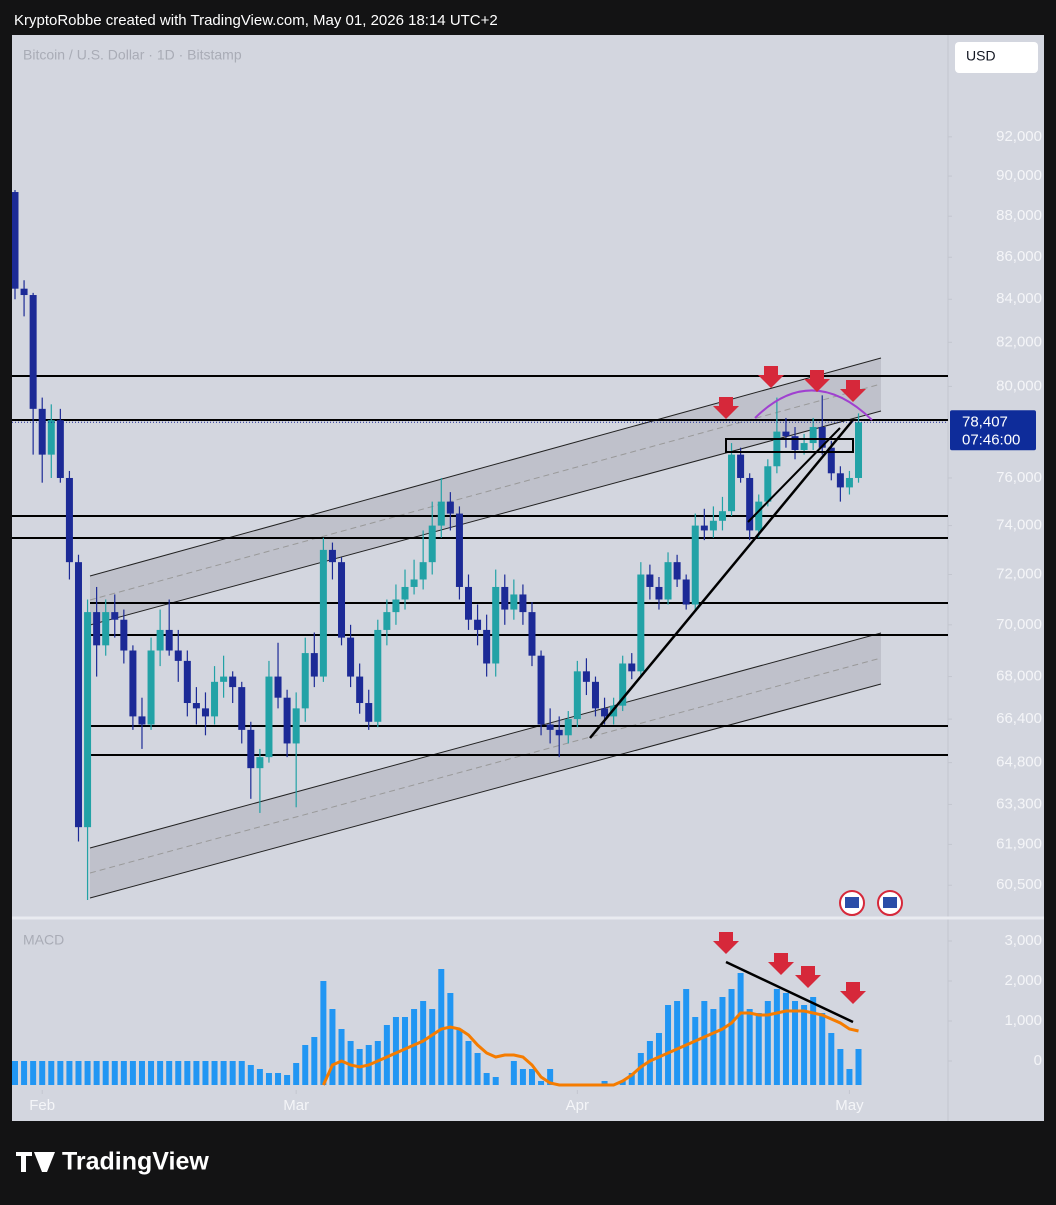 Image resolution: width=1056 pixels, height=1205 pixels. I want to click on trend-line, so click(721, 579).